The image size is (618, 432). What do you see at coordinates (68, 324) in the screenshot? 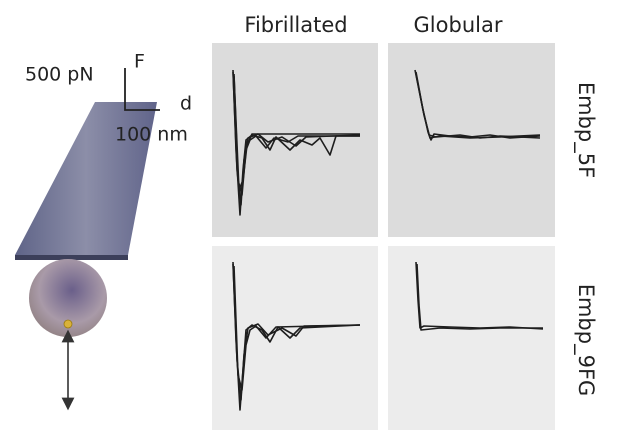
I see `molecule` at bounding box center [68, 324].